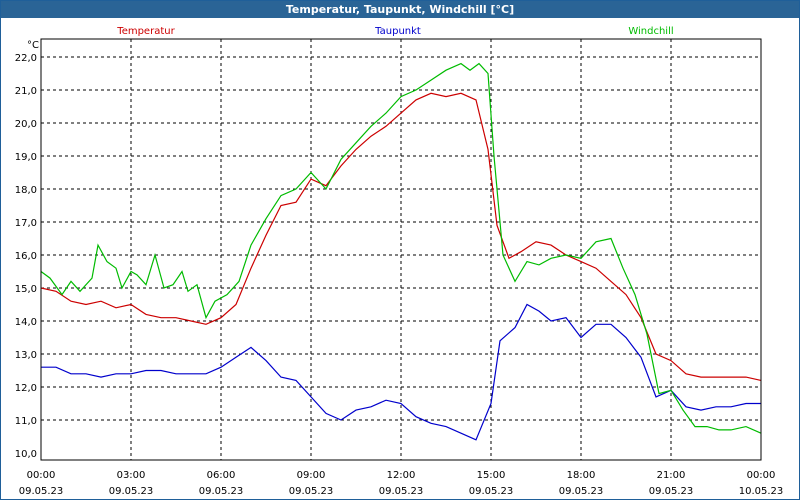 This screenshot has width=800, height=500. I want to click on legend: Temperatur Taupunkt Windchill, so click(394, 31).